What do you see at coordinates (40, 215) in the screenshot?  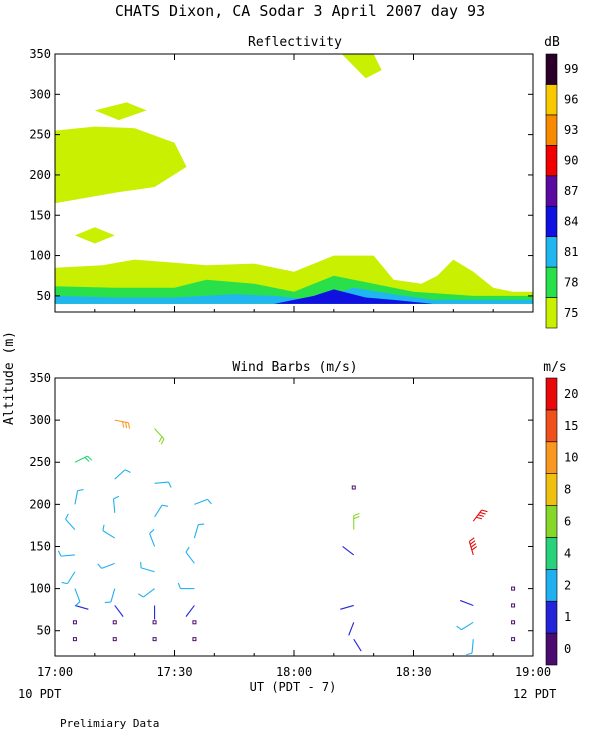 I see `reflectivity-y-tick-label: 150` at bounding box center [40, 215].